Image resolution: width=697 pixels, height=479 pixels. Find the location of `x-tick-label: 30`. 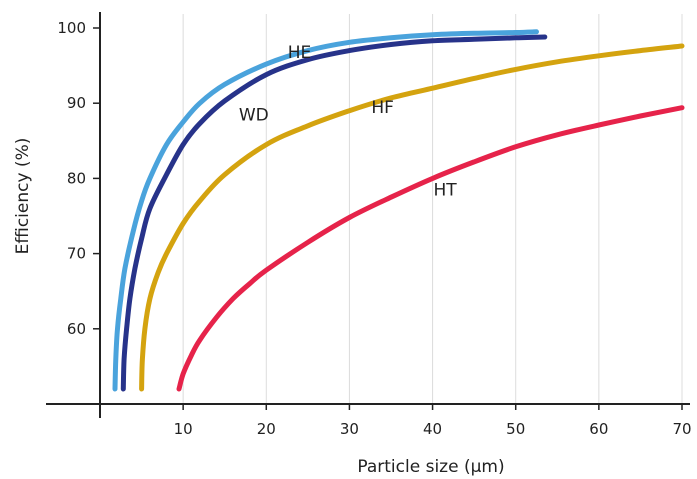

x-tick-label: 30 is located at coordinates (349, 429).